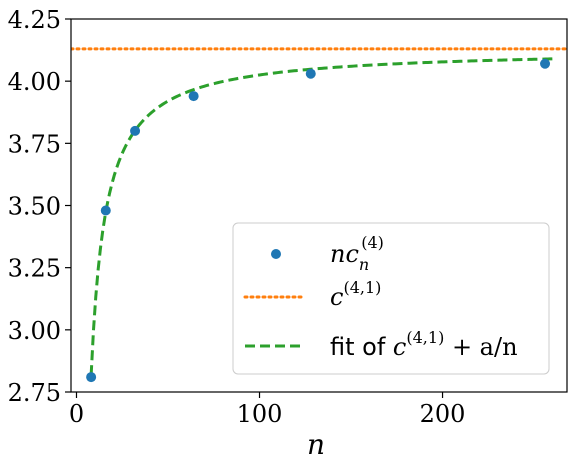 Image resolution: width=581 pixels, height=470 pixels. I want to click on x-tick-label: 0, so click(76, 414).